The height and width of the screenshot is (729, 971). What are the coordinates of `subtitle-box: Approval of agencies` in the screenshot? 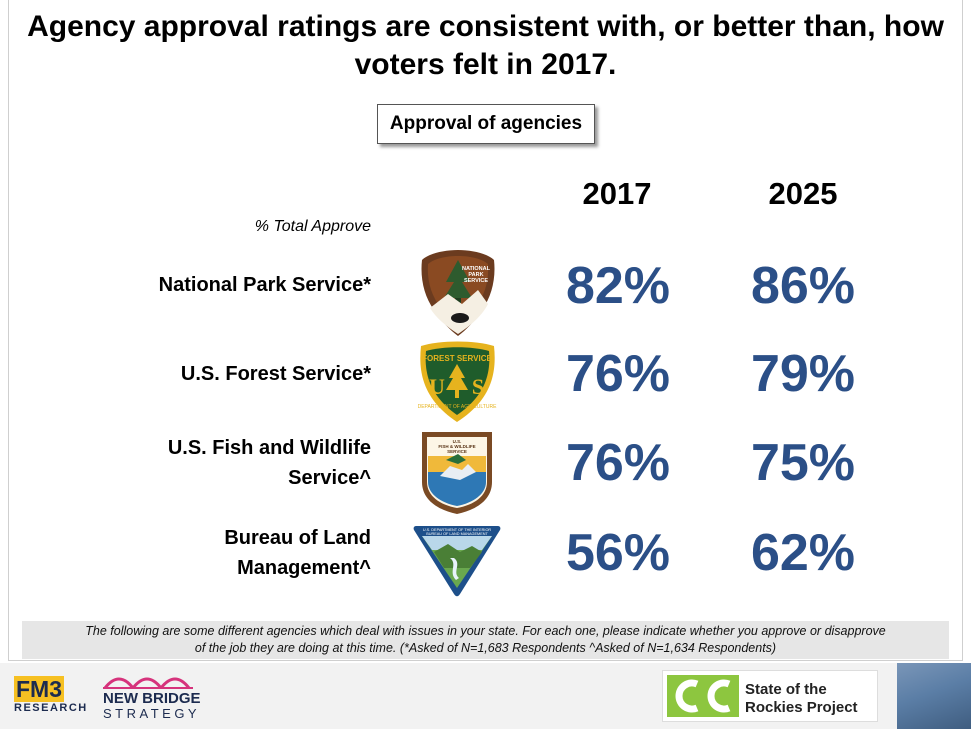 It's located at (486, 124).